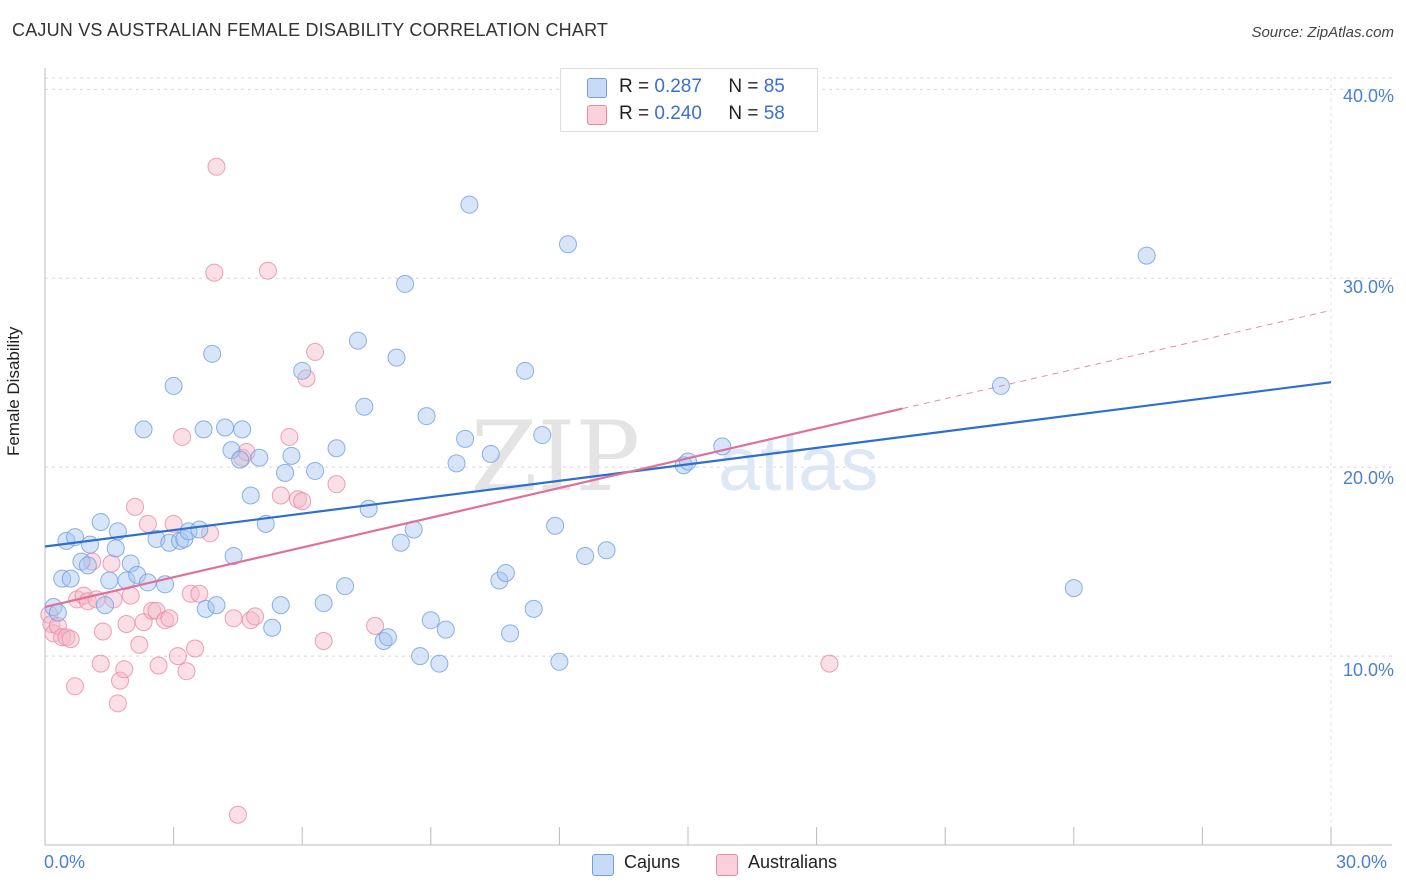  What do you see at coordinates (774, 113) in the screenshot?
I see `legend-n-value: 58` at bounding box center [774, 113].